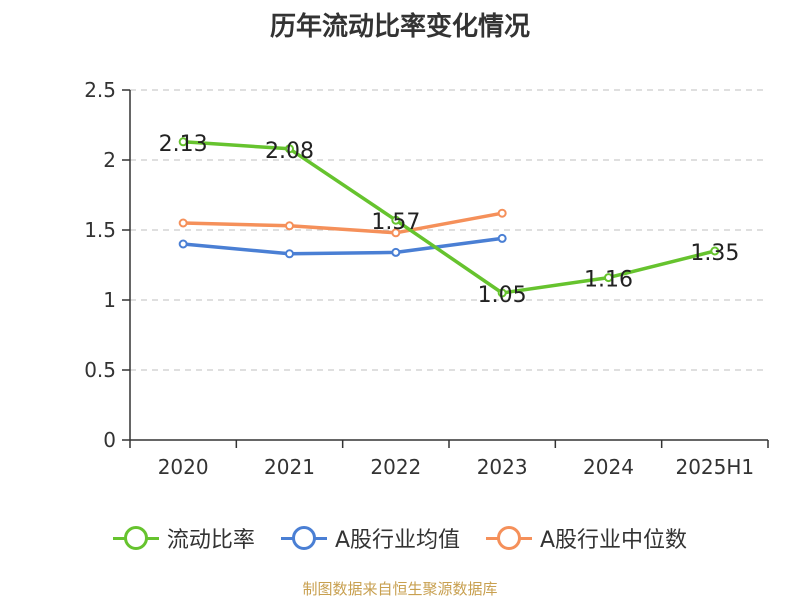 The width and height of the screenshot is (800, 600). I want to click on y-tick-label: 1.5, so click(100, 230).